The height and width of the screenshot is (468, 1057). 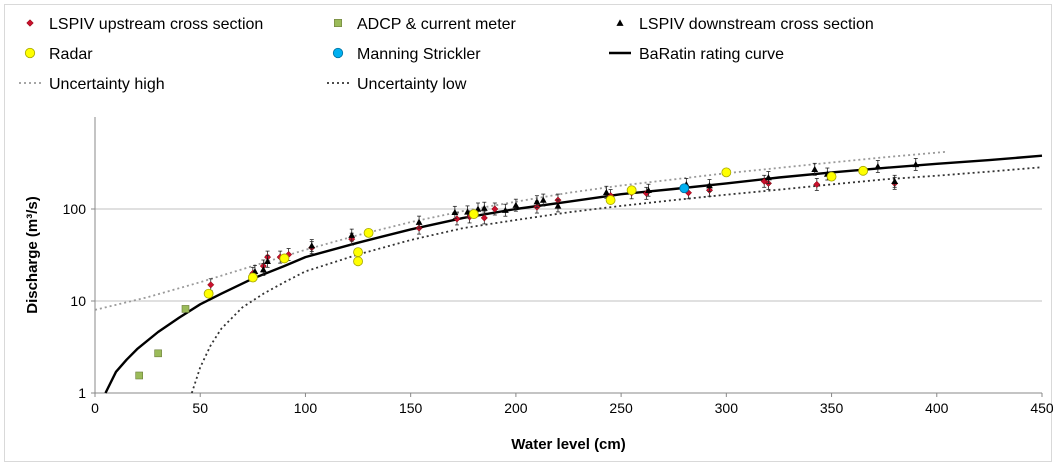 I want to click on legend-item-unc_low: Uncertainty low, so click(x=397, y=84).